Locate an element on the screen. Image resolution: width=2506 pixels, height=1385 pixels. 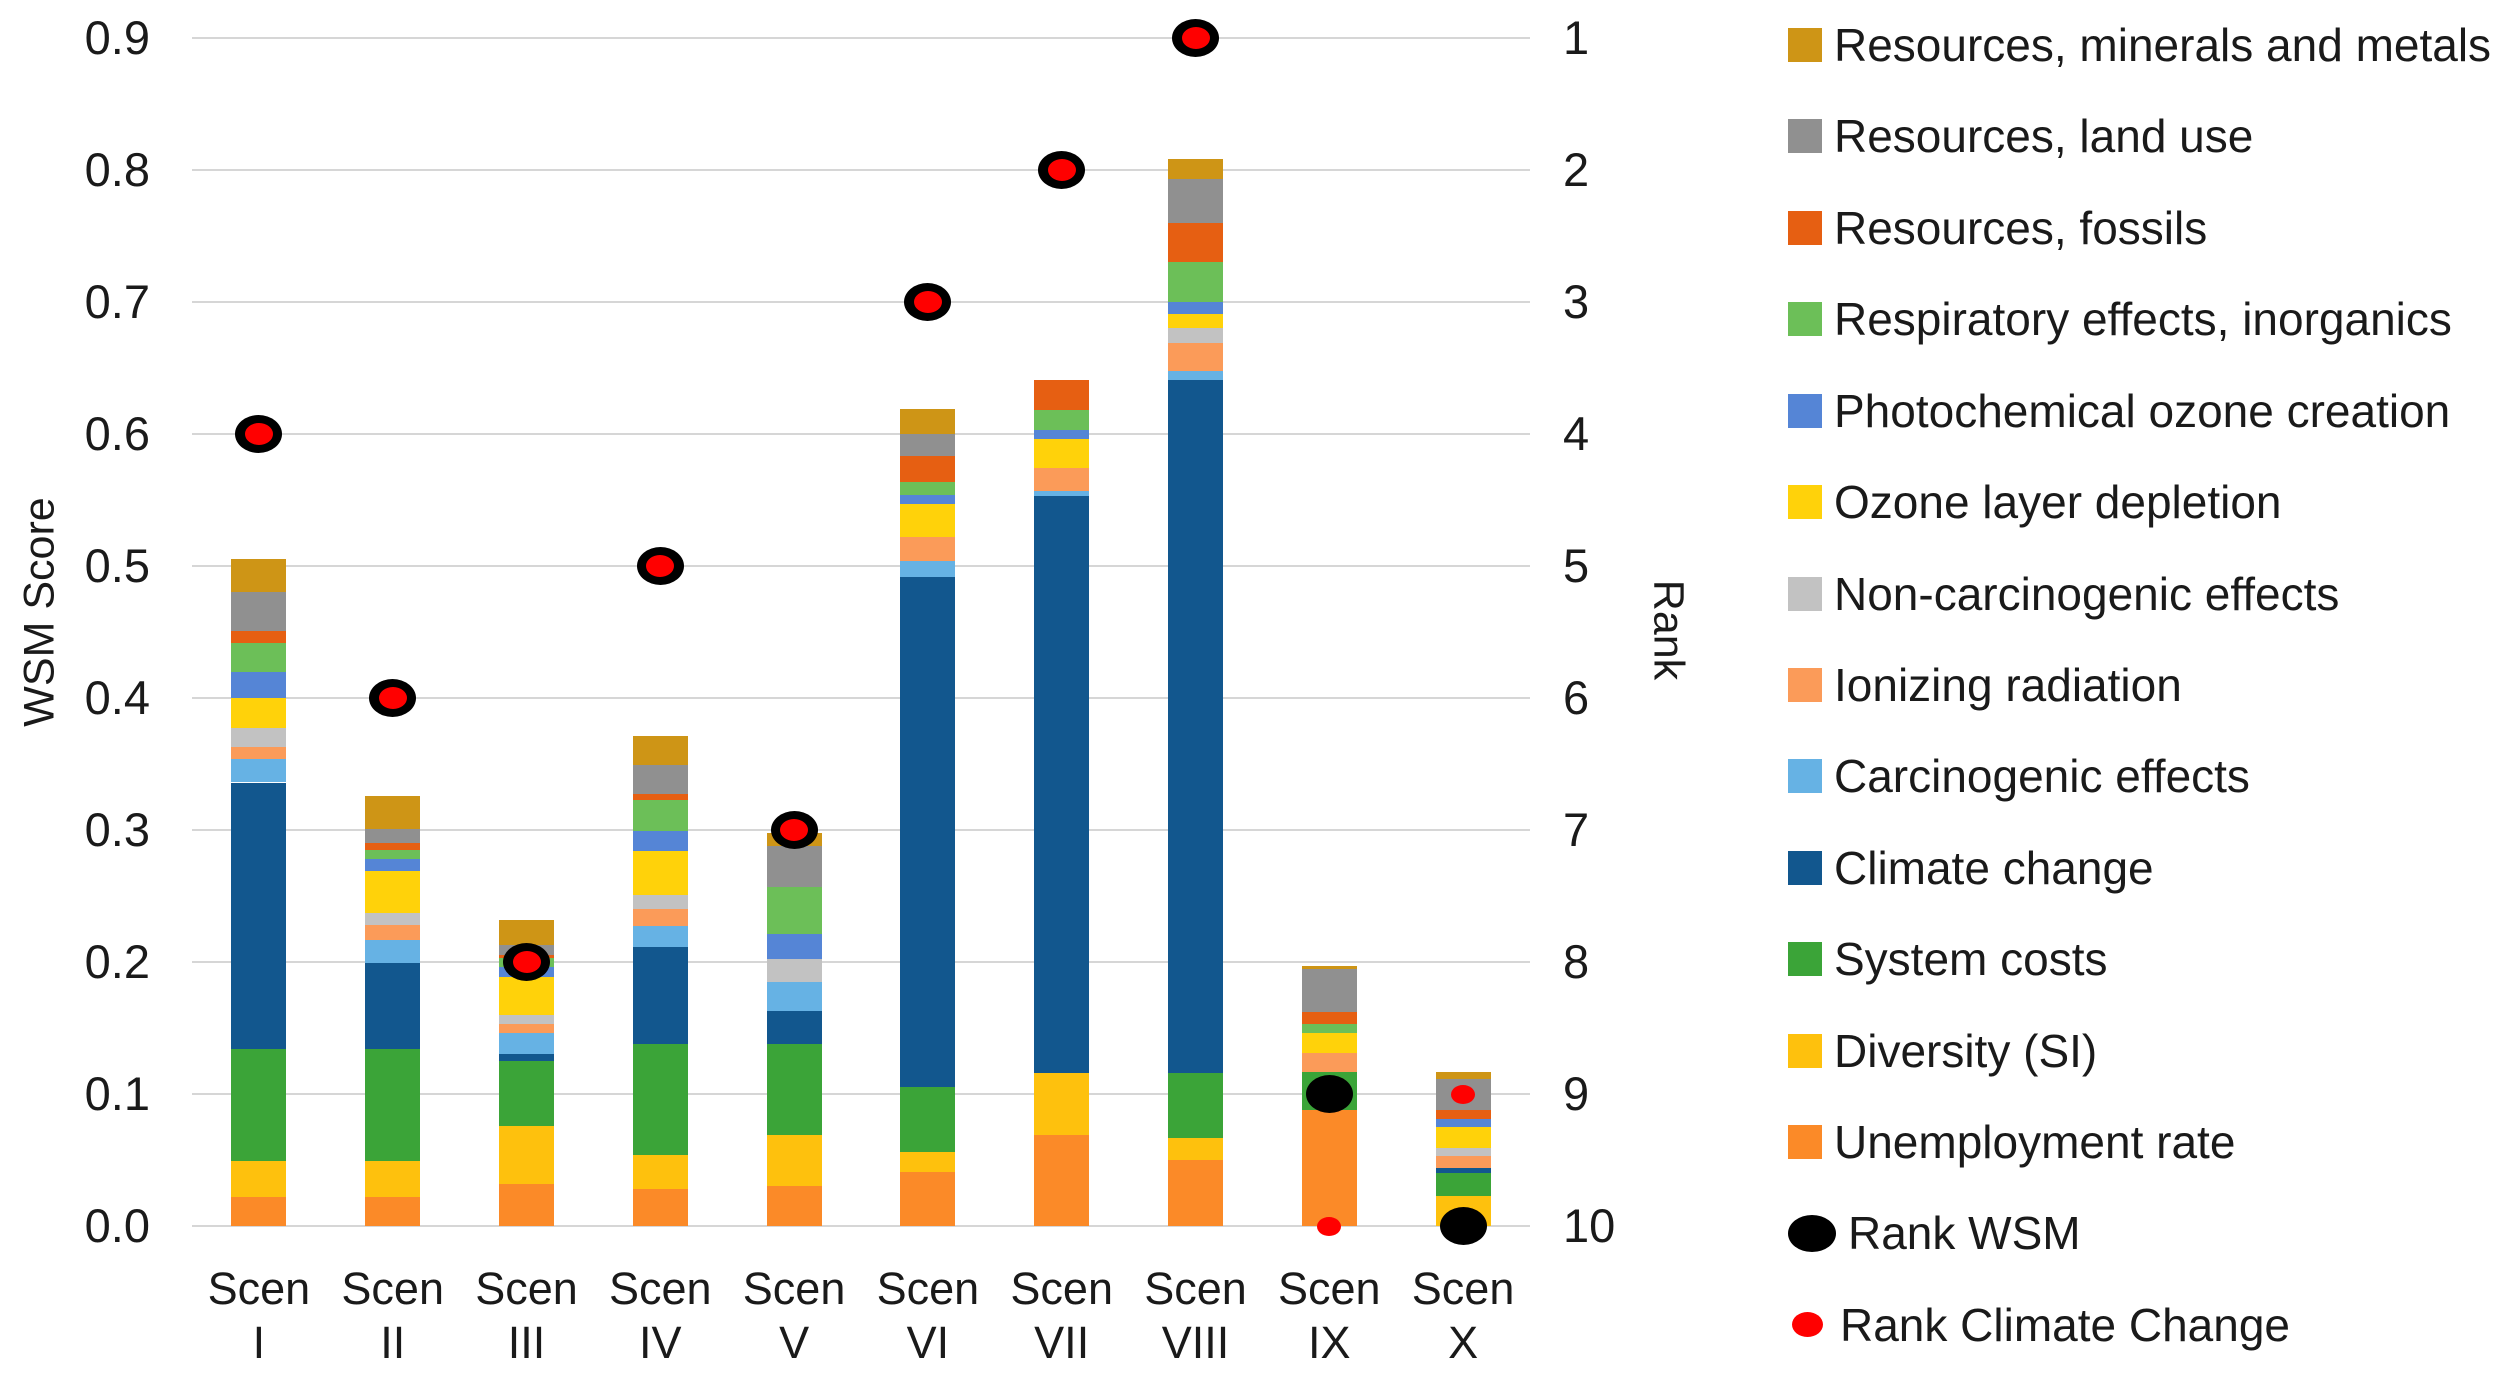
y-axis-tick-label: 0.4 is located at coordinates (117, 697).